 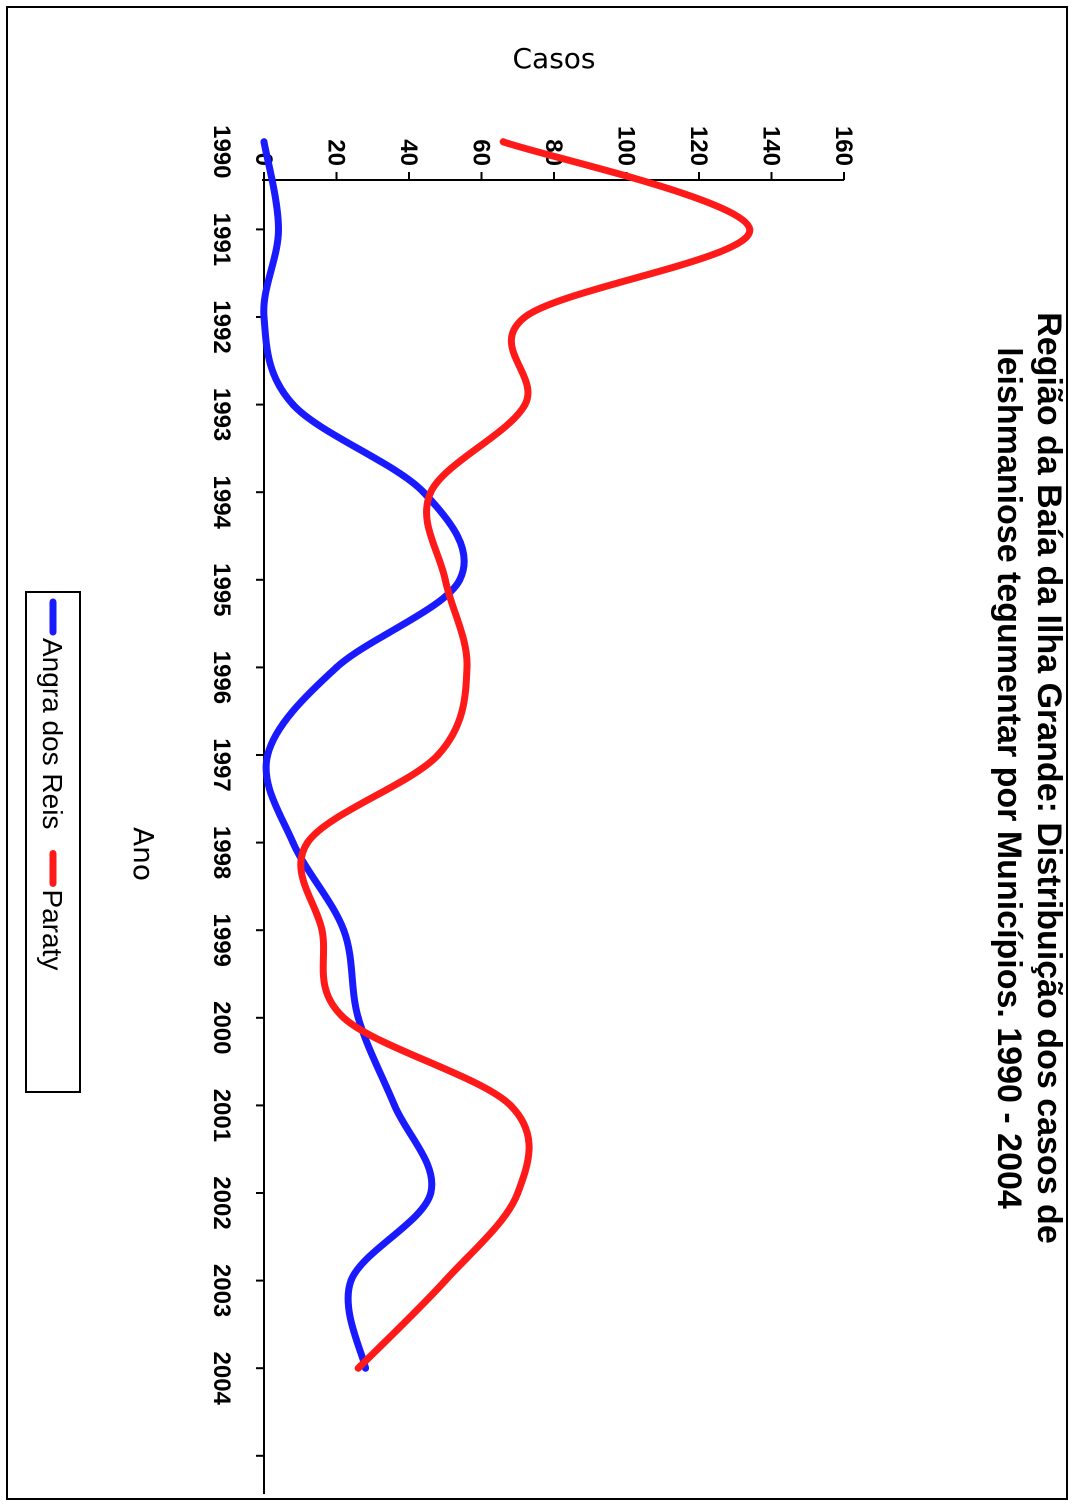 What do you see at coordinates (481, 152) in the screenshot?
I see `y-tick-label: 60` at bounding box center [481, 152].